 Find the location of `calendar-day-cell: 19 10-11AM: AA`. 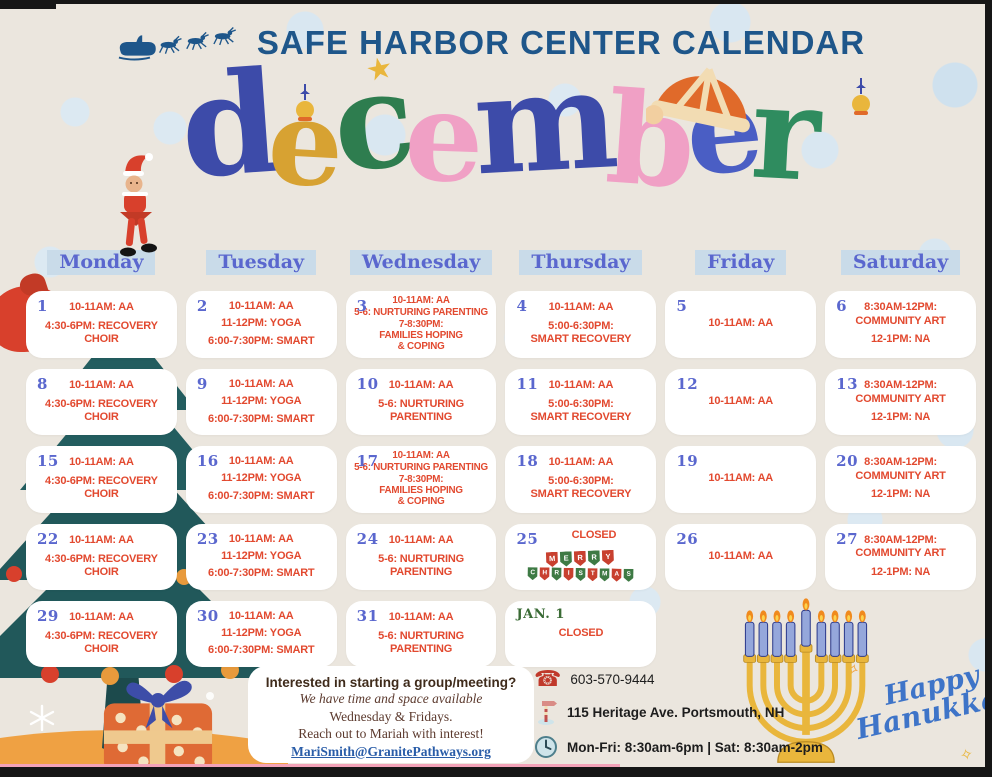

calendar-day-cell: 19 10-11AM: AA is located at coordinates (741, 479).